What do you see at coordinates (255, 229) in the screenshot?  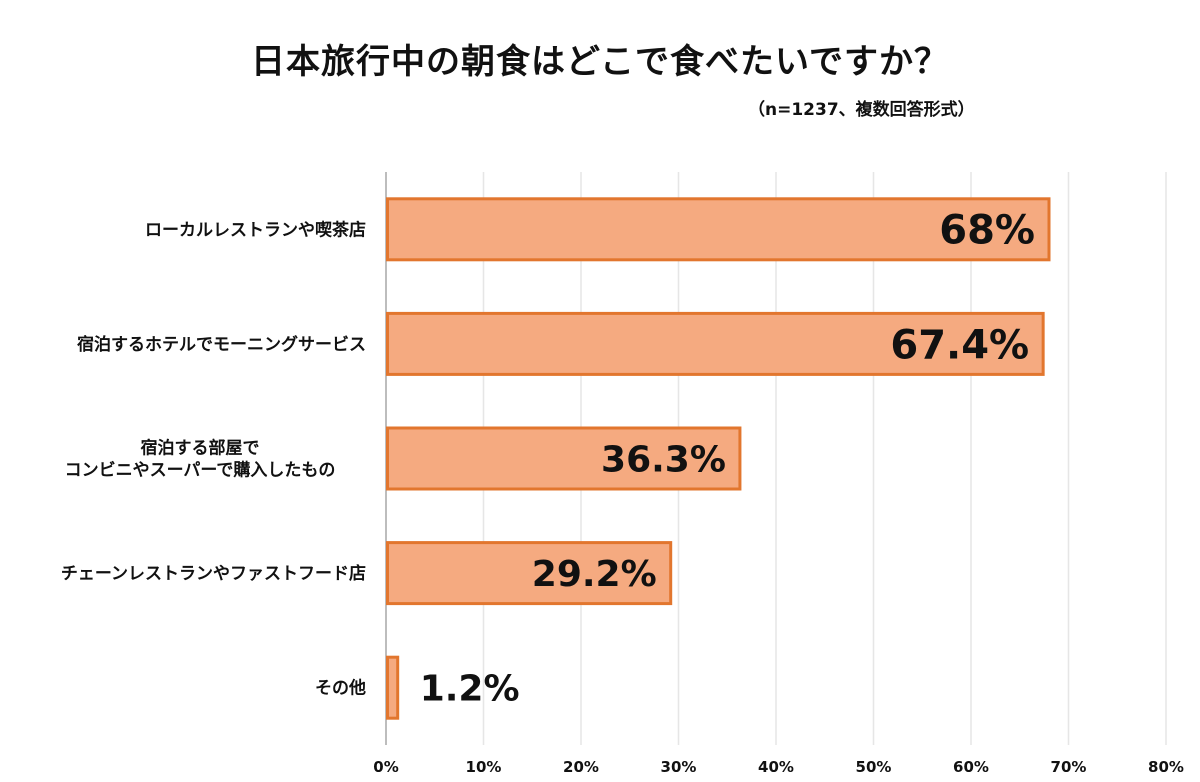 I see `category-label: ローカルレストランや喫茶店` at bounding box center [255, 229].